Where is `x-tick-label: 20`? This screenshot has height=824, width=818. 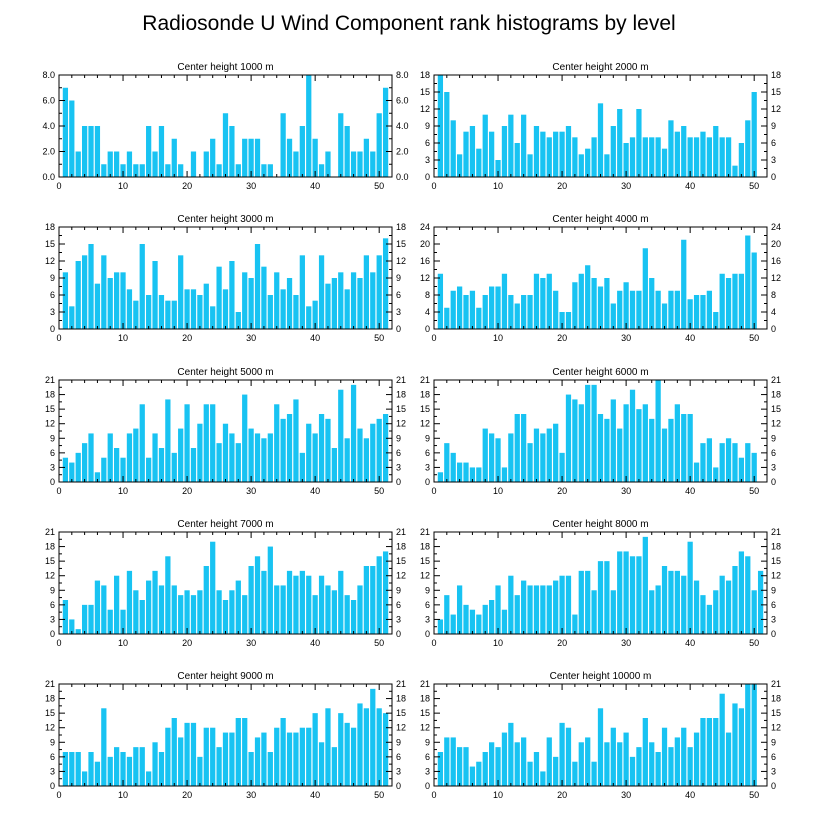 x-tick-label: 20 is located at coordinates (187, 338).